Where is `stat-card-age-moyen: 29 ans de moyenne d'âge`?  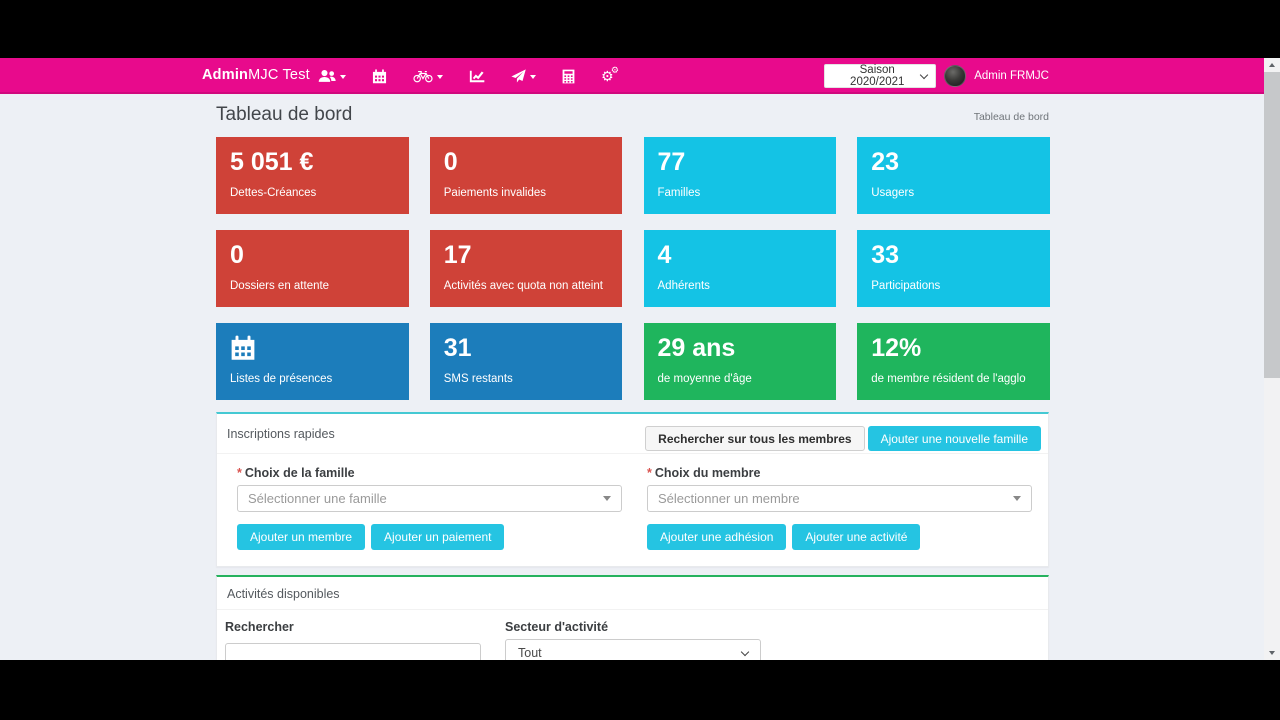
stat-card-age-moyen: 29 ans de moyenne d'âge is located at coordinates (739, 361).